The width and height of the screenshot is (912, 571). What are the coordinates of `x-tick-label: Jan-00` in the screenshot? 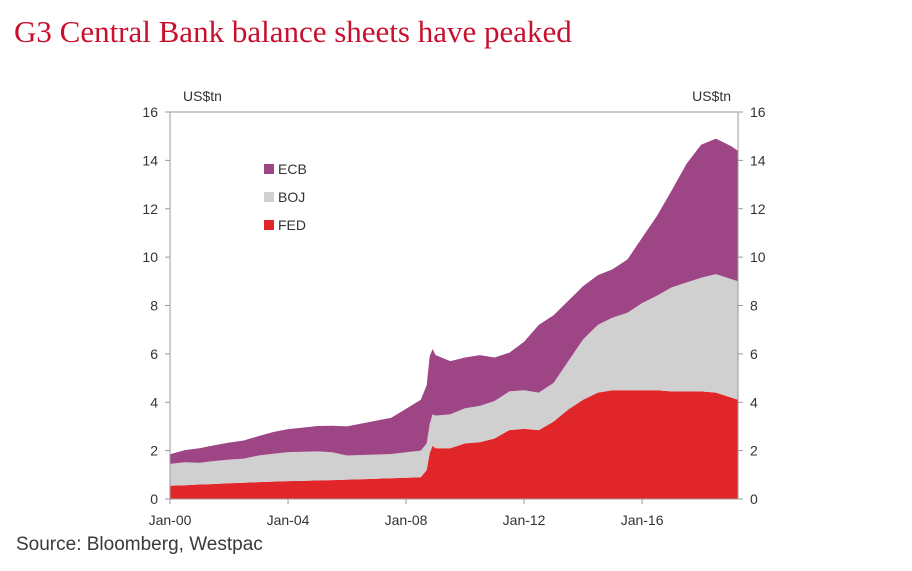 It's located at (170, 520).